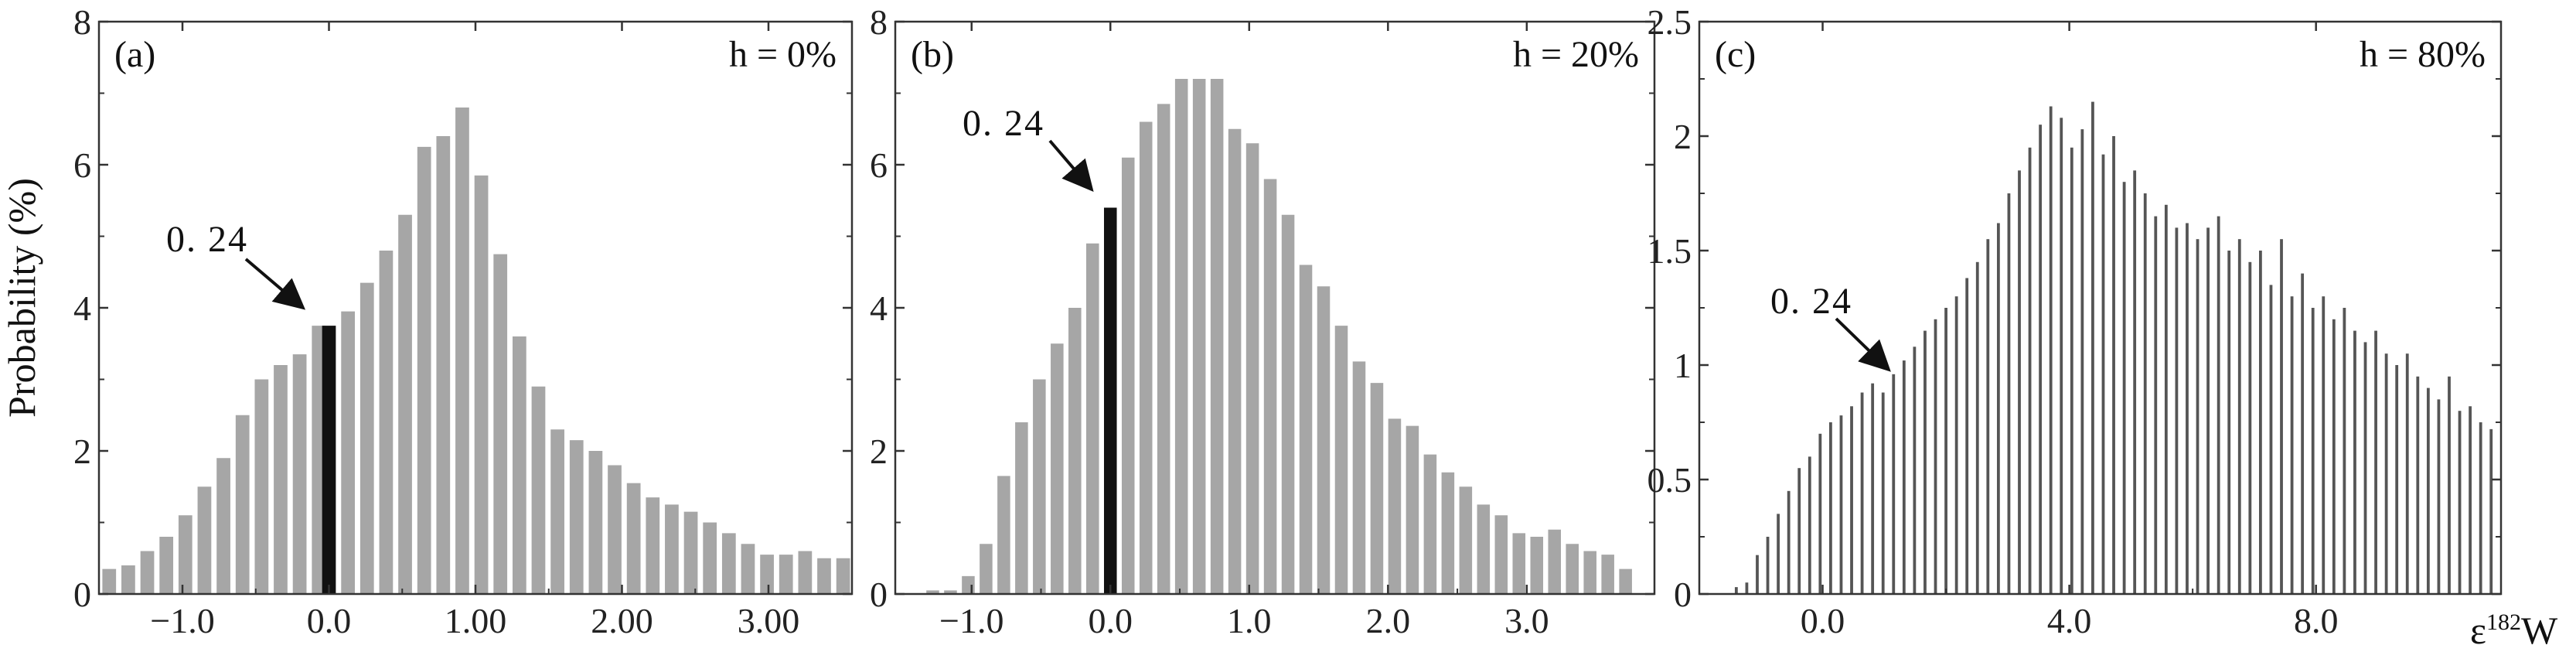 The width and height of the screenshot is (2576, 652). What do you see at coordinates (329, 620) in the screenshot?
I see `x-tick-label: 0.0` at bounding box center [329, 620].